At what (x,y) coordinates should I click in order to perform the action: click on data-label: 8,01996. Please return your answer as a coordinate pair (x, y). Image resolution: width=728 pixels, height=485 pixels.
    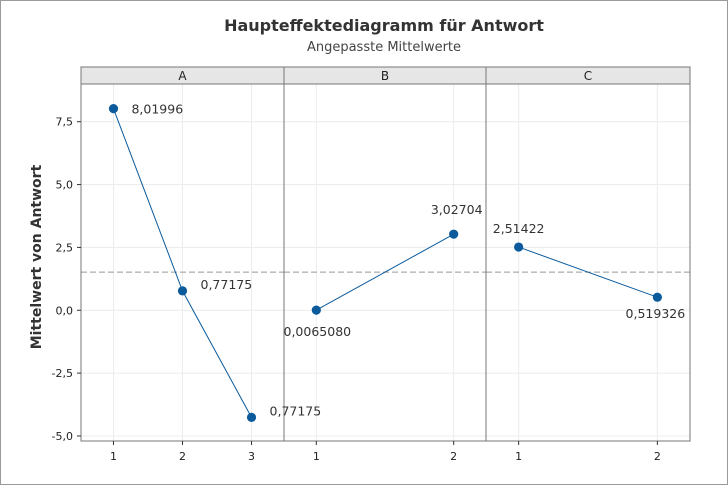
    Looking at the image, I should click on (157, 109).